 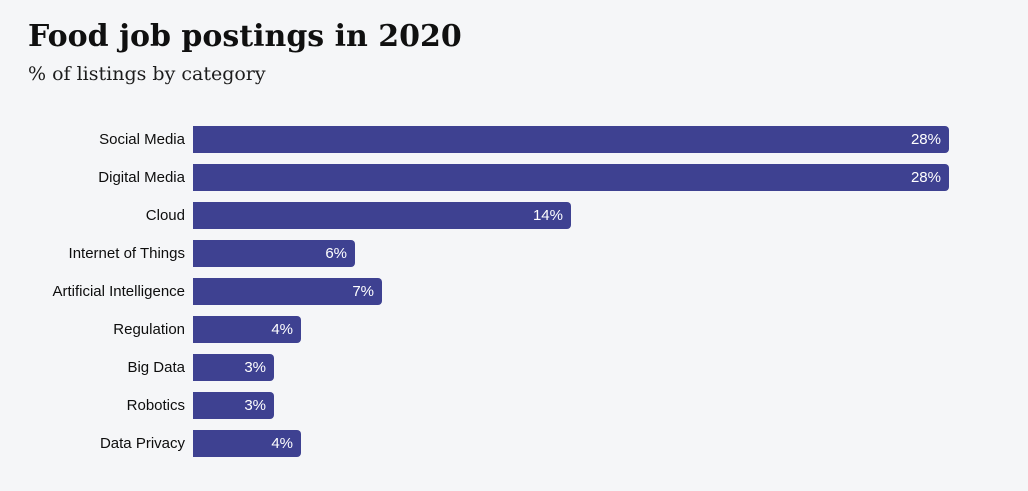 I want to click on category-label: Internet of Things, so click(x=126, y=253).